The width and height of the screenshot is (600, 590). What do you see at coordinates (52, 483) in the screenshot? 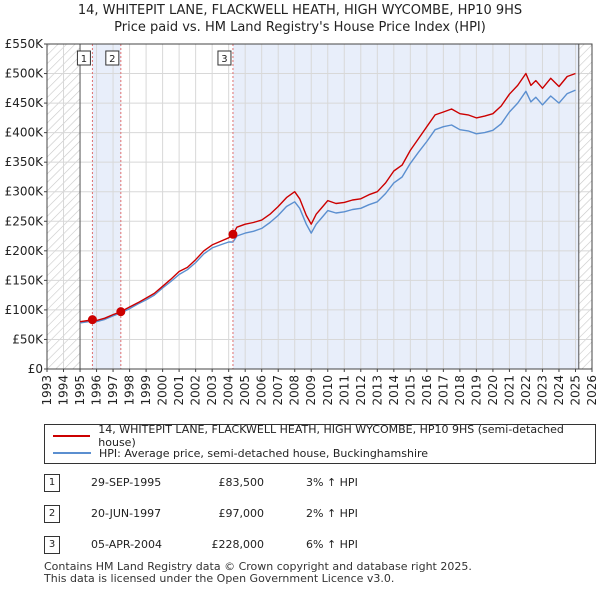
I see `sale-number: 1` at bounding box center [52, 483].